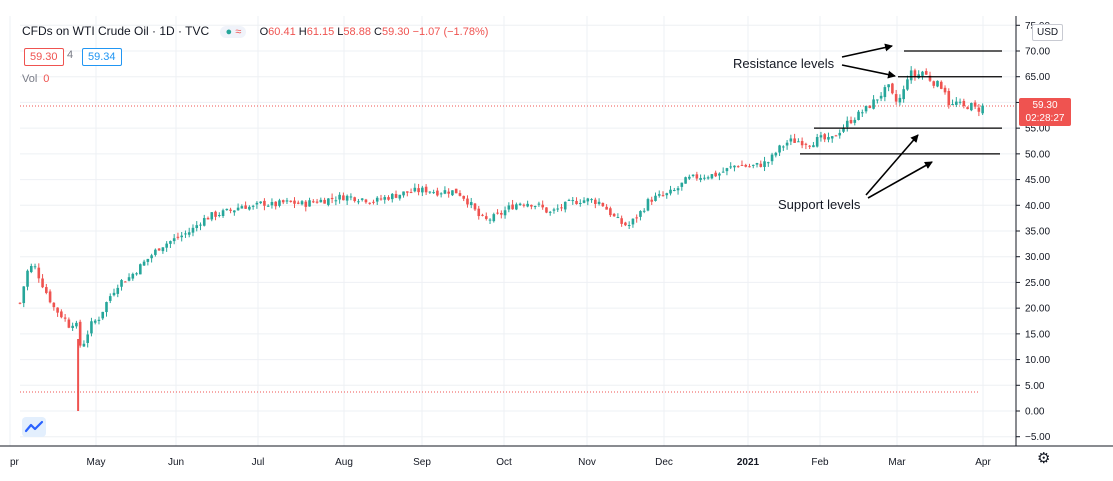  I want to click on volume-legend: Vol 0, so click(35, 79).